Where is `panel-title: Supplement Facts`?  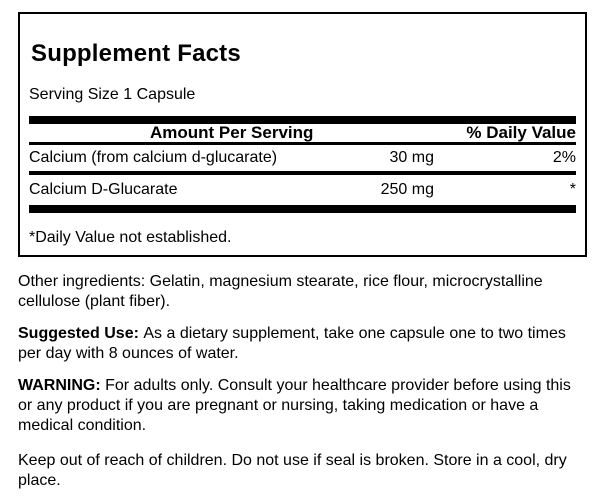 panel-title: Supplement Facts is located at coordinates (136, 53).